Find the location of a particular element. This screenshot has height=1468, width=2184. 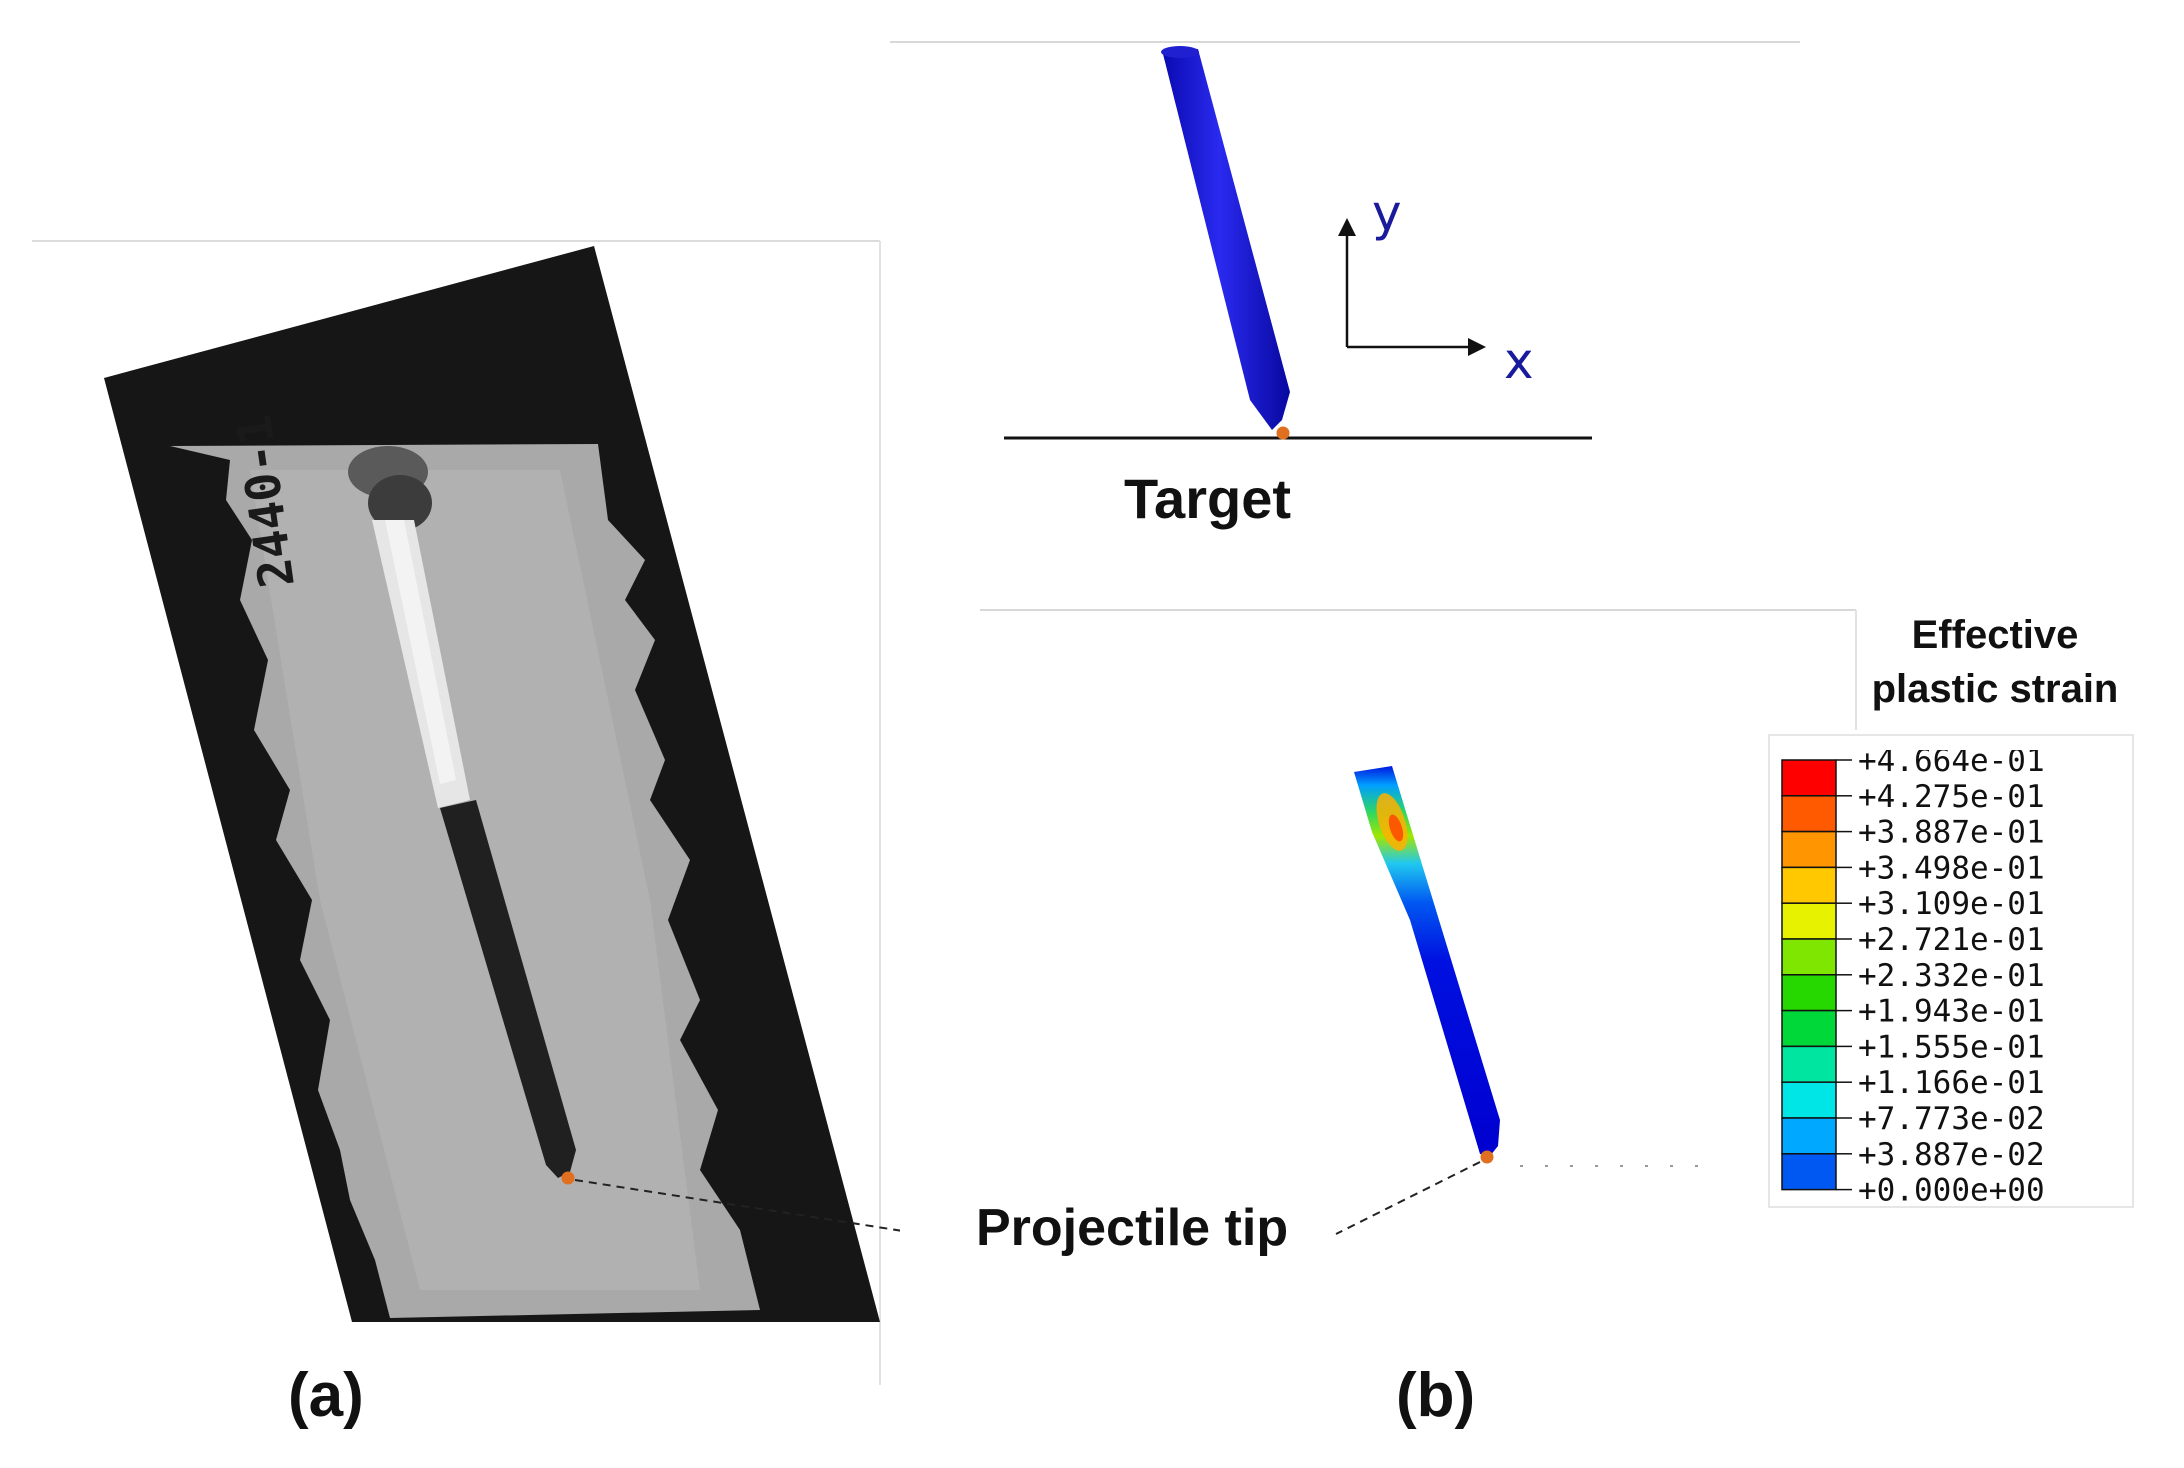

legend-label: +1.943e-01 is located at coordinates (1951, 1012).